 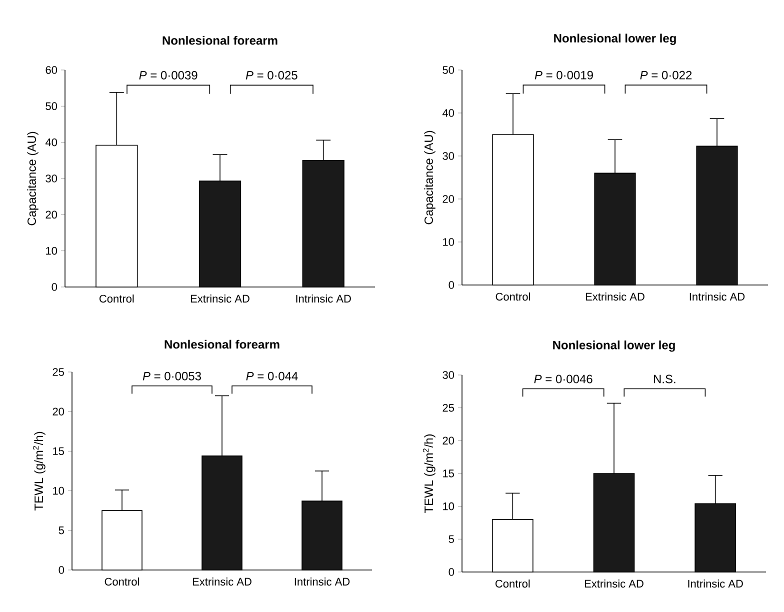 What do you see at coordinates (665, 379) in the screenshot?
I see `annotation: N.S.` at bounding box center [665, 379].